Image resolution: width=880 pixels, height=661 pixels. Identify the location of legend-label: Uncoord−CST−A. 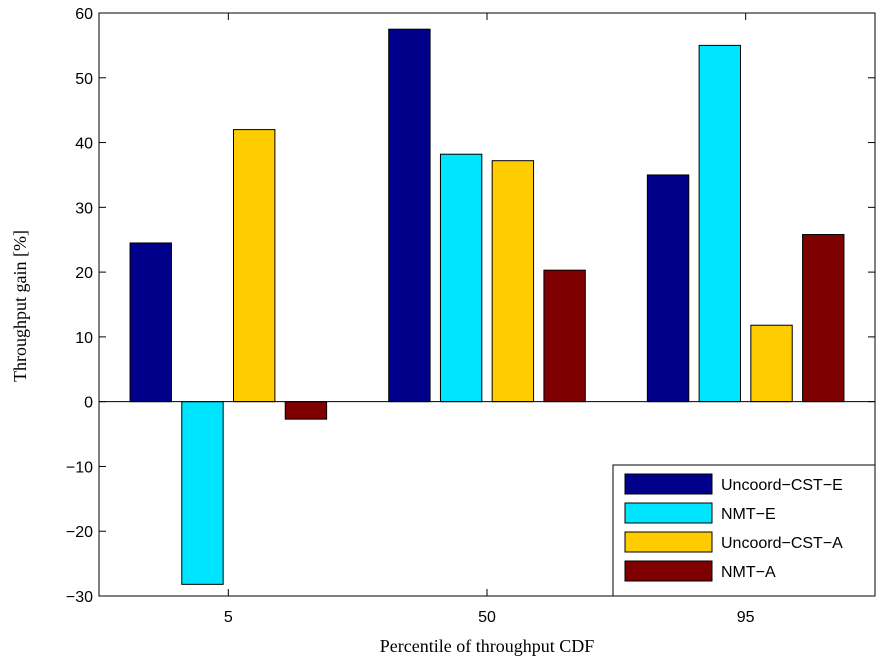
(782, 543).